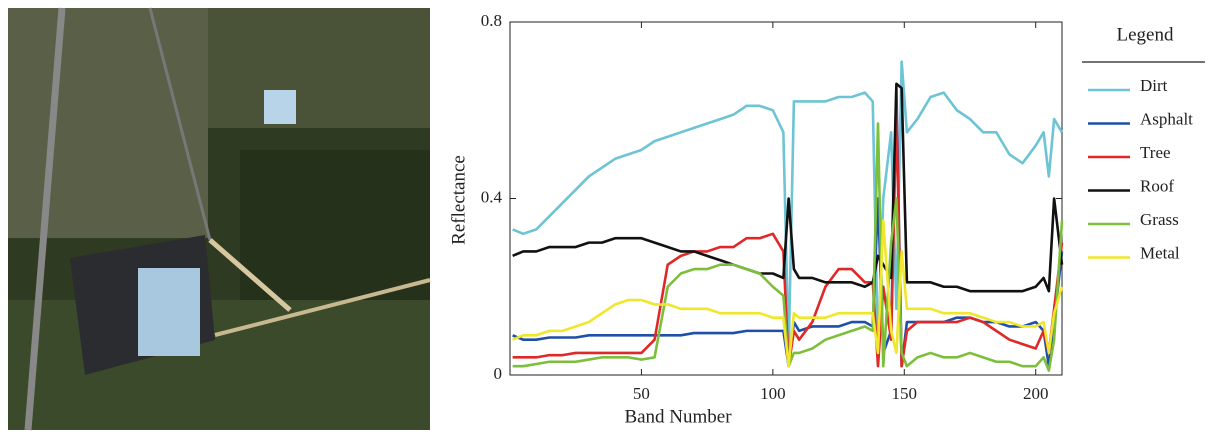  I want to click on x-tick-label: 100, so click(773, 393).